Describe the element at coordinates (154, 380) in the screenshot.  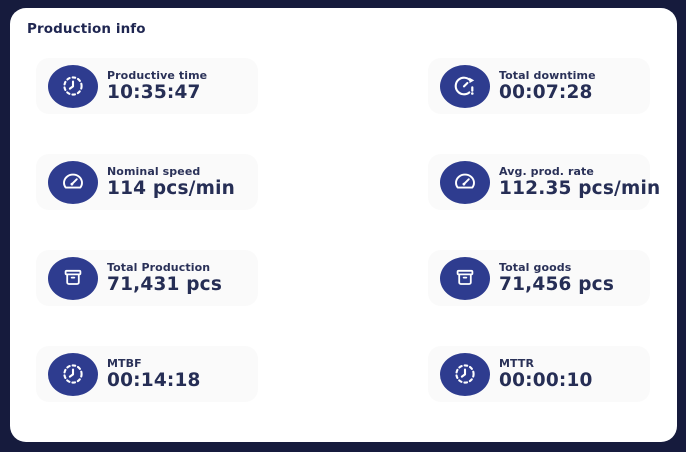
I see `metric-value: 00:14:18` at that location.